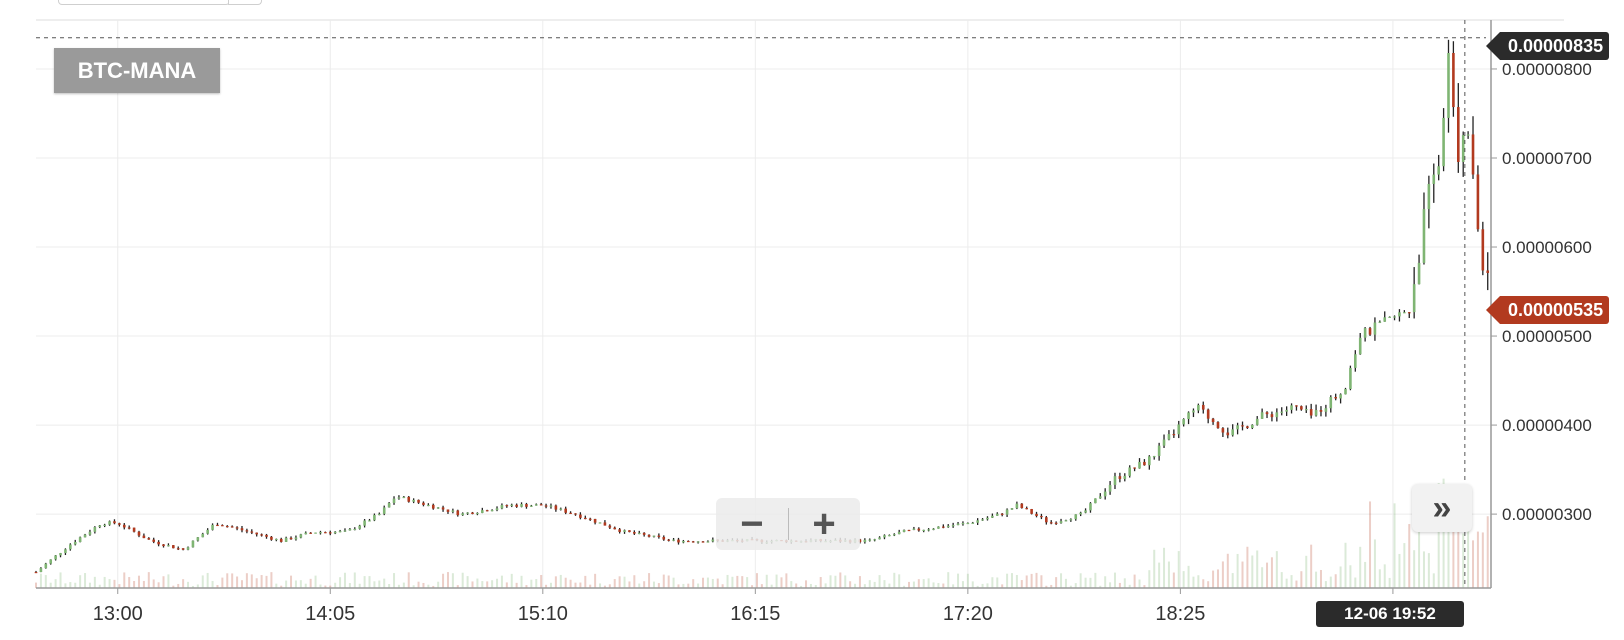 This screenshot has width=1624, height=640. I want to click on double-chevron-right-icon: », so click(1442, 508).